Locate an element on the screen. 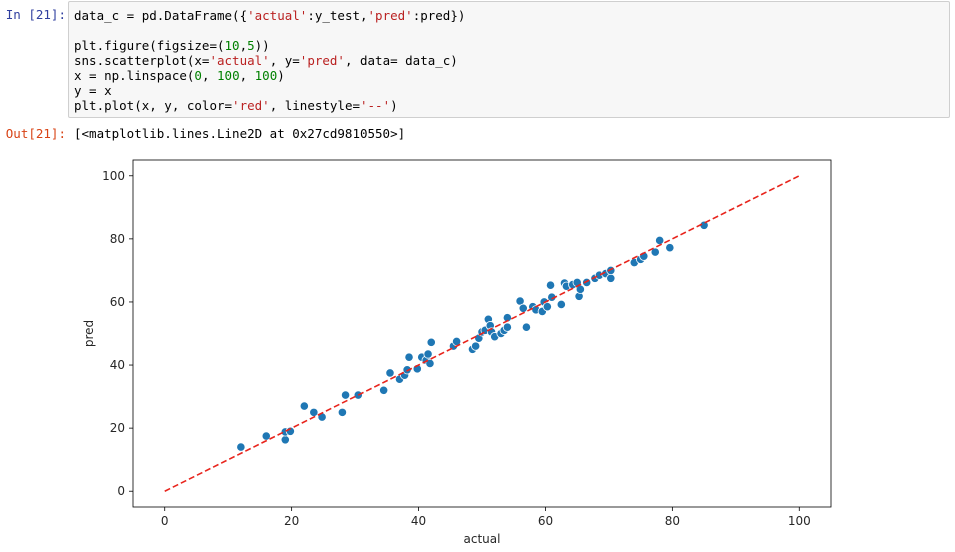  x-tick-label: 0 is located at coordinates (165, 521).